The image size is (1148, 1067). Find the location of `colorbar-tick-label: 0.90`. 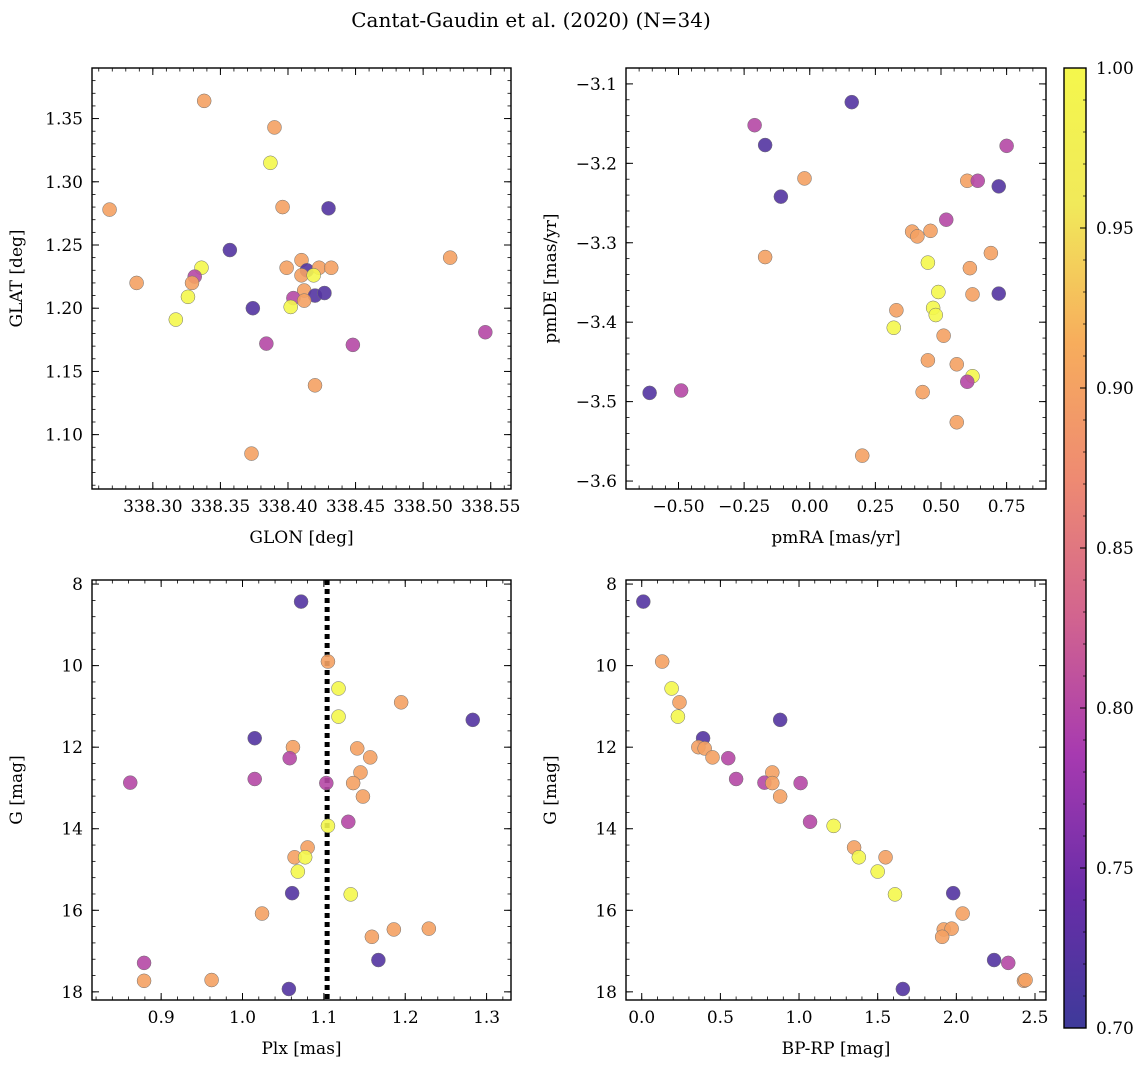

colorbar-tick-label: 0.90 is located at coordinates (1115, 389).